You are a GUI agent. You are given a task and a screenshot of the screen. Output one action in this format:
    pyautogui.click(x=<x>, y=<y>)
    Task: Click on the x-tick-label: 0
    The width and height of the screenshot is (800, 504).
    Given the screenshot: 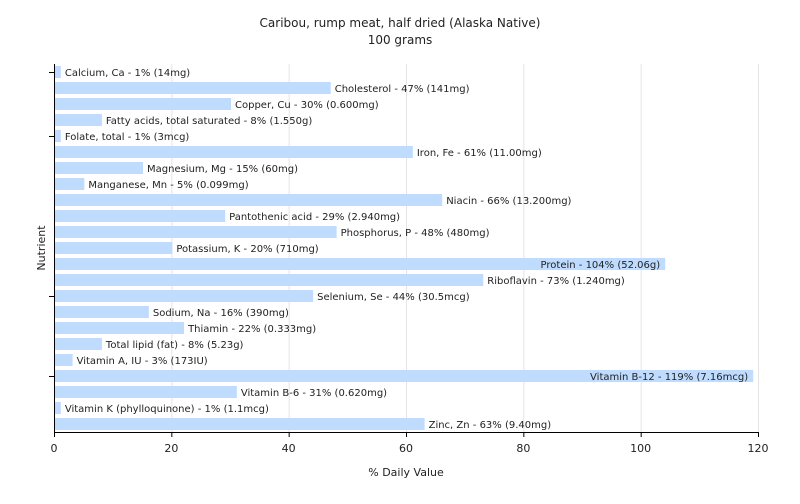 What is the action you would take?
    pyautogui.click(x=54, y=448)
    